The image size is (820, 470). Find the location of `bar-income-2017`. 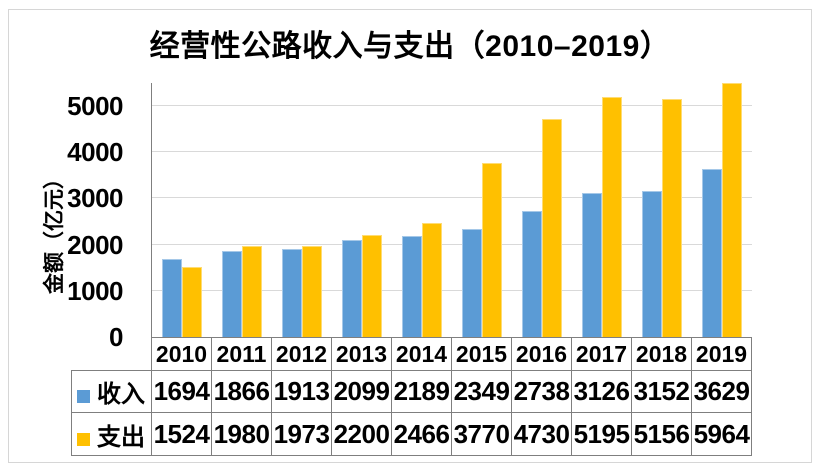

bar-income-2017 is located at coordinates (592, 264).